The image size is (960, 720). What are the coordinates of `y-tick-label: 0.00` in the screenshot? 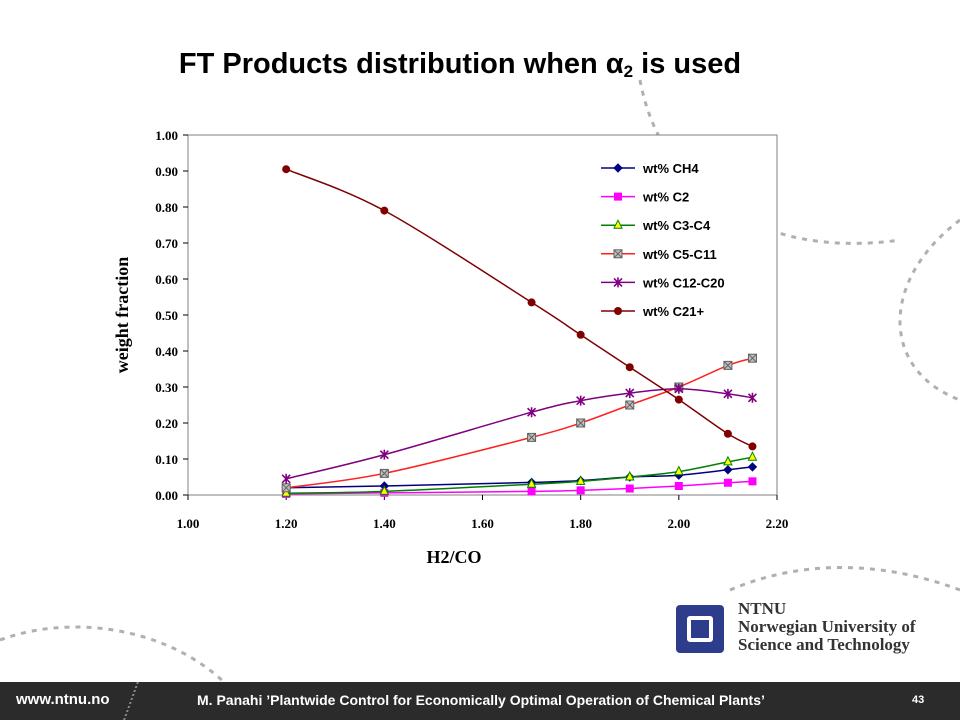 It's located at (166, 495).